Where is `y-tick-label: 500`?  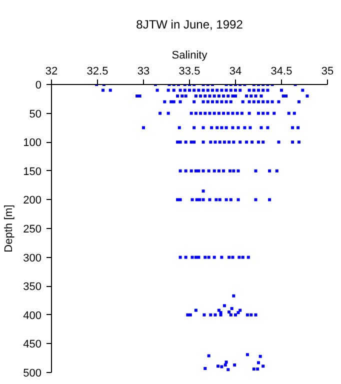 y-tick-label: 500 is located at coordinates (32, 374).